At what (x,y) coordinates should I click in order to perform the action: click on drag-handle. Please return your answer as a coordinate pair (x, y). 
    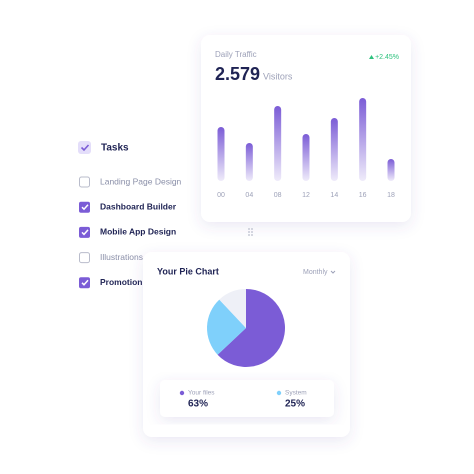
    Looking at the image, I should click on (250, 232).